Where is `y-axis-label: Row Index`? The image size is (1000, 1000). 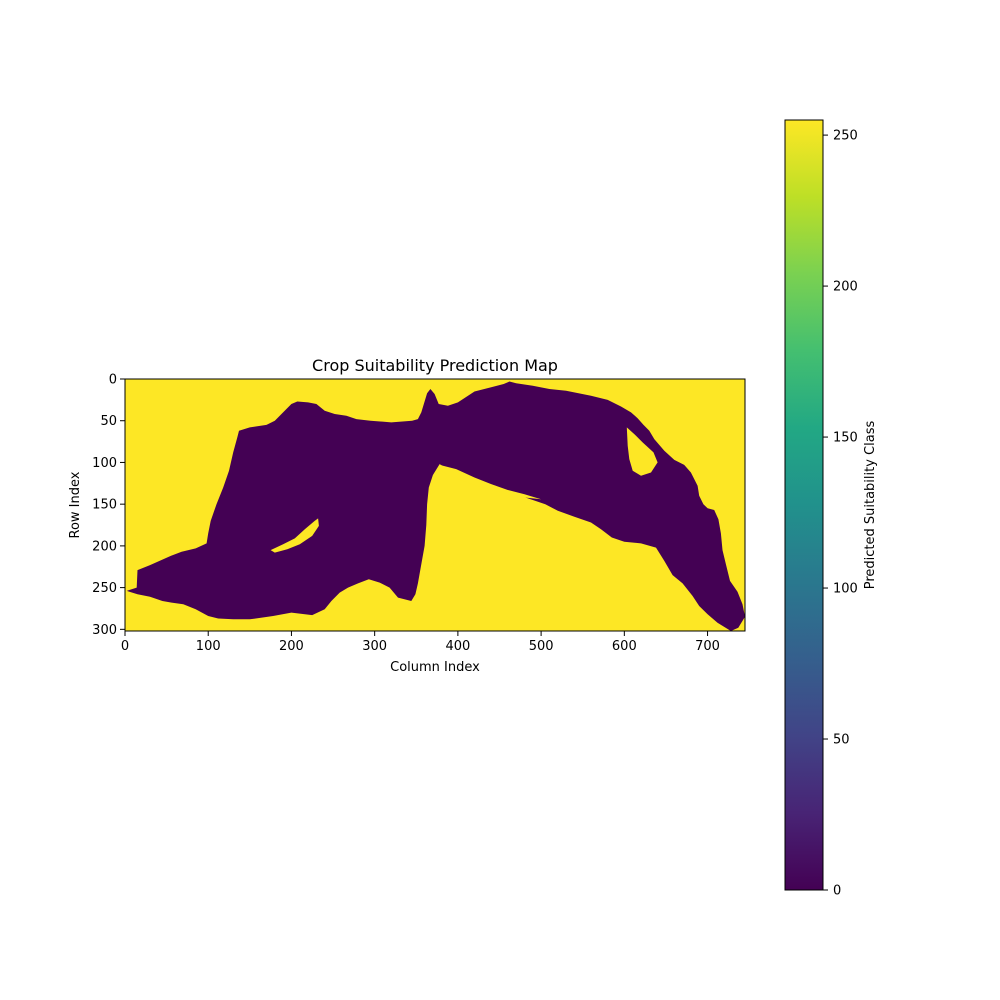 y-axis-label: Row Index is located at coordinates (75, 504).